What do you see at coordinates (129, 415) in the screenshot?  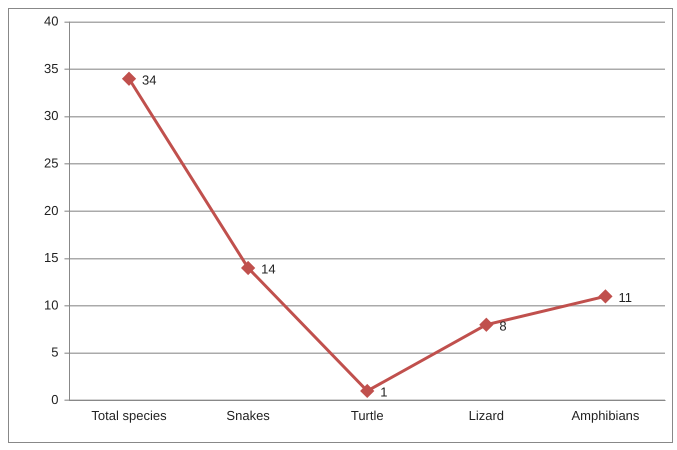 I see `x-tick-label: Total species` at bounding box center [129, 415].